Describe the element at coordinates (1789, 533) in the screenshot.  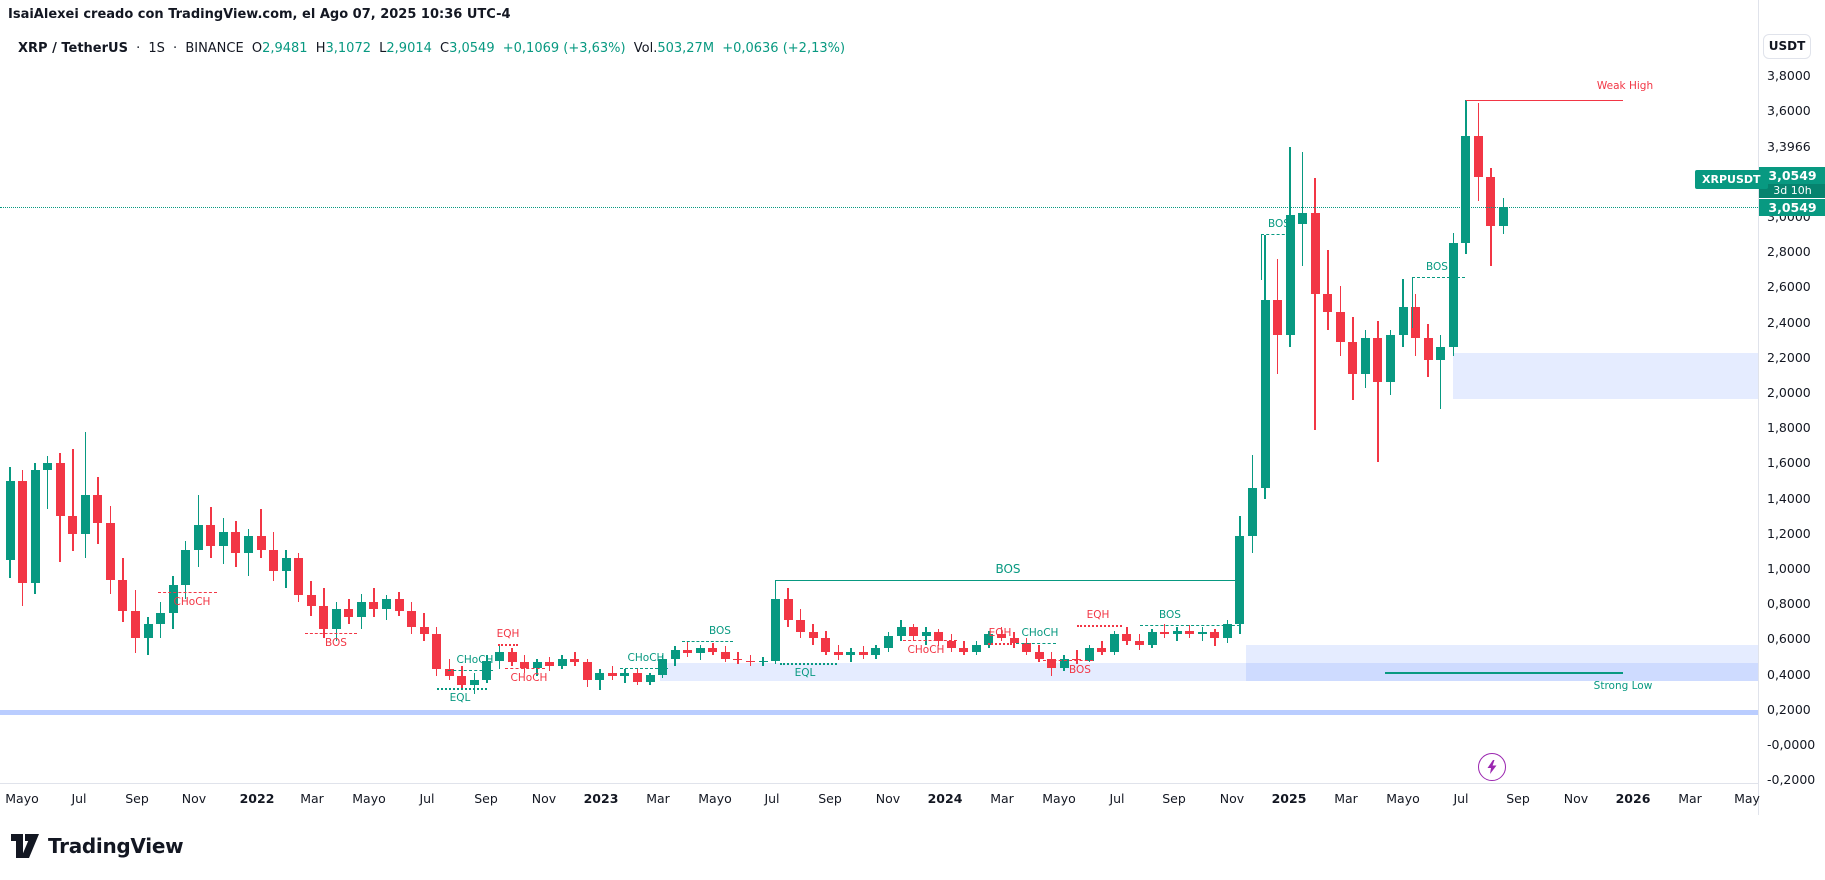
I see `y-axis-tick: 1,2000` at that location.